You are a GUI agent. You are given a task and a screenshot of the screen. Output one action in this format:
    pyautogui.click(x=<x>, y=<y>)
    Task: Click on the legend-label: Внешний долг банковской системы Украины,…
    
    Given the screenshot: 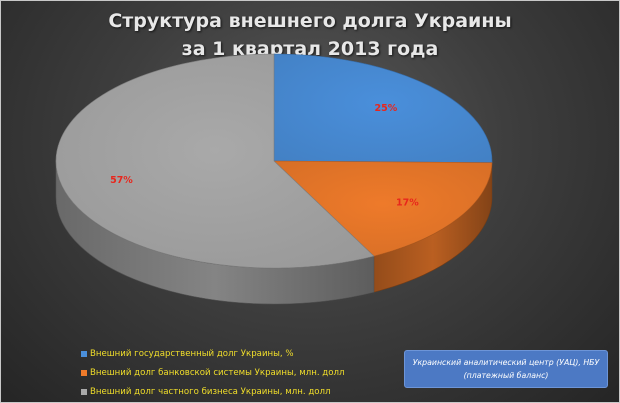 What is the action you would take?
    pyautogui.click(x=217, y=372)
    